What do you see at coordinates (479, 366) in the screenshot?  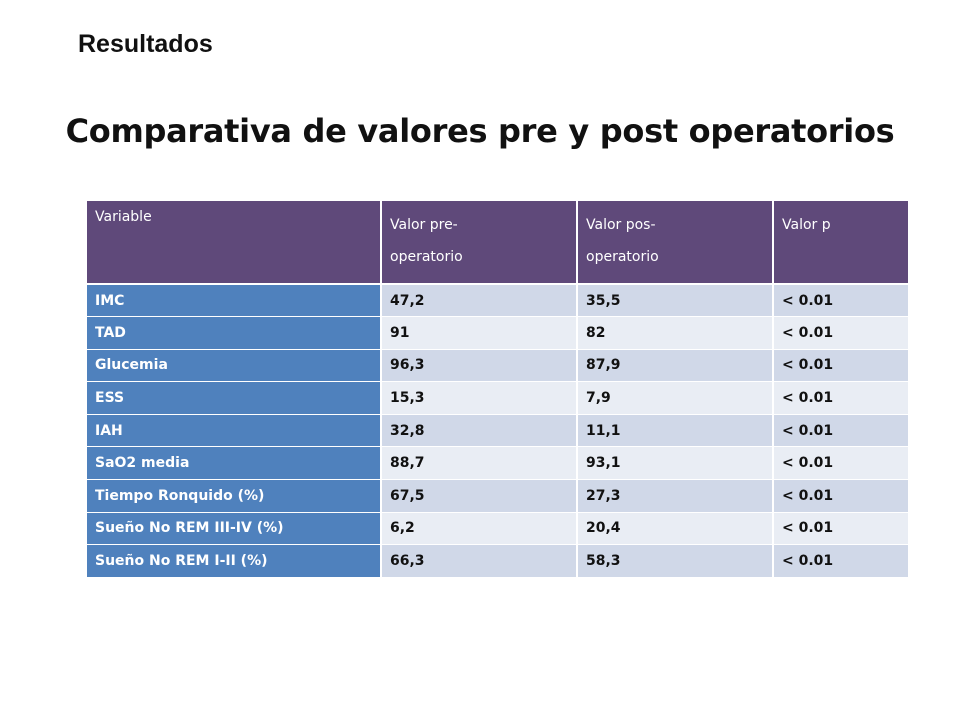 I see `pre-value-cell: 96,3` at bounding box center [479, 366].